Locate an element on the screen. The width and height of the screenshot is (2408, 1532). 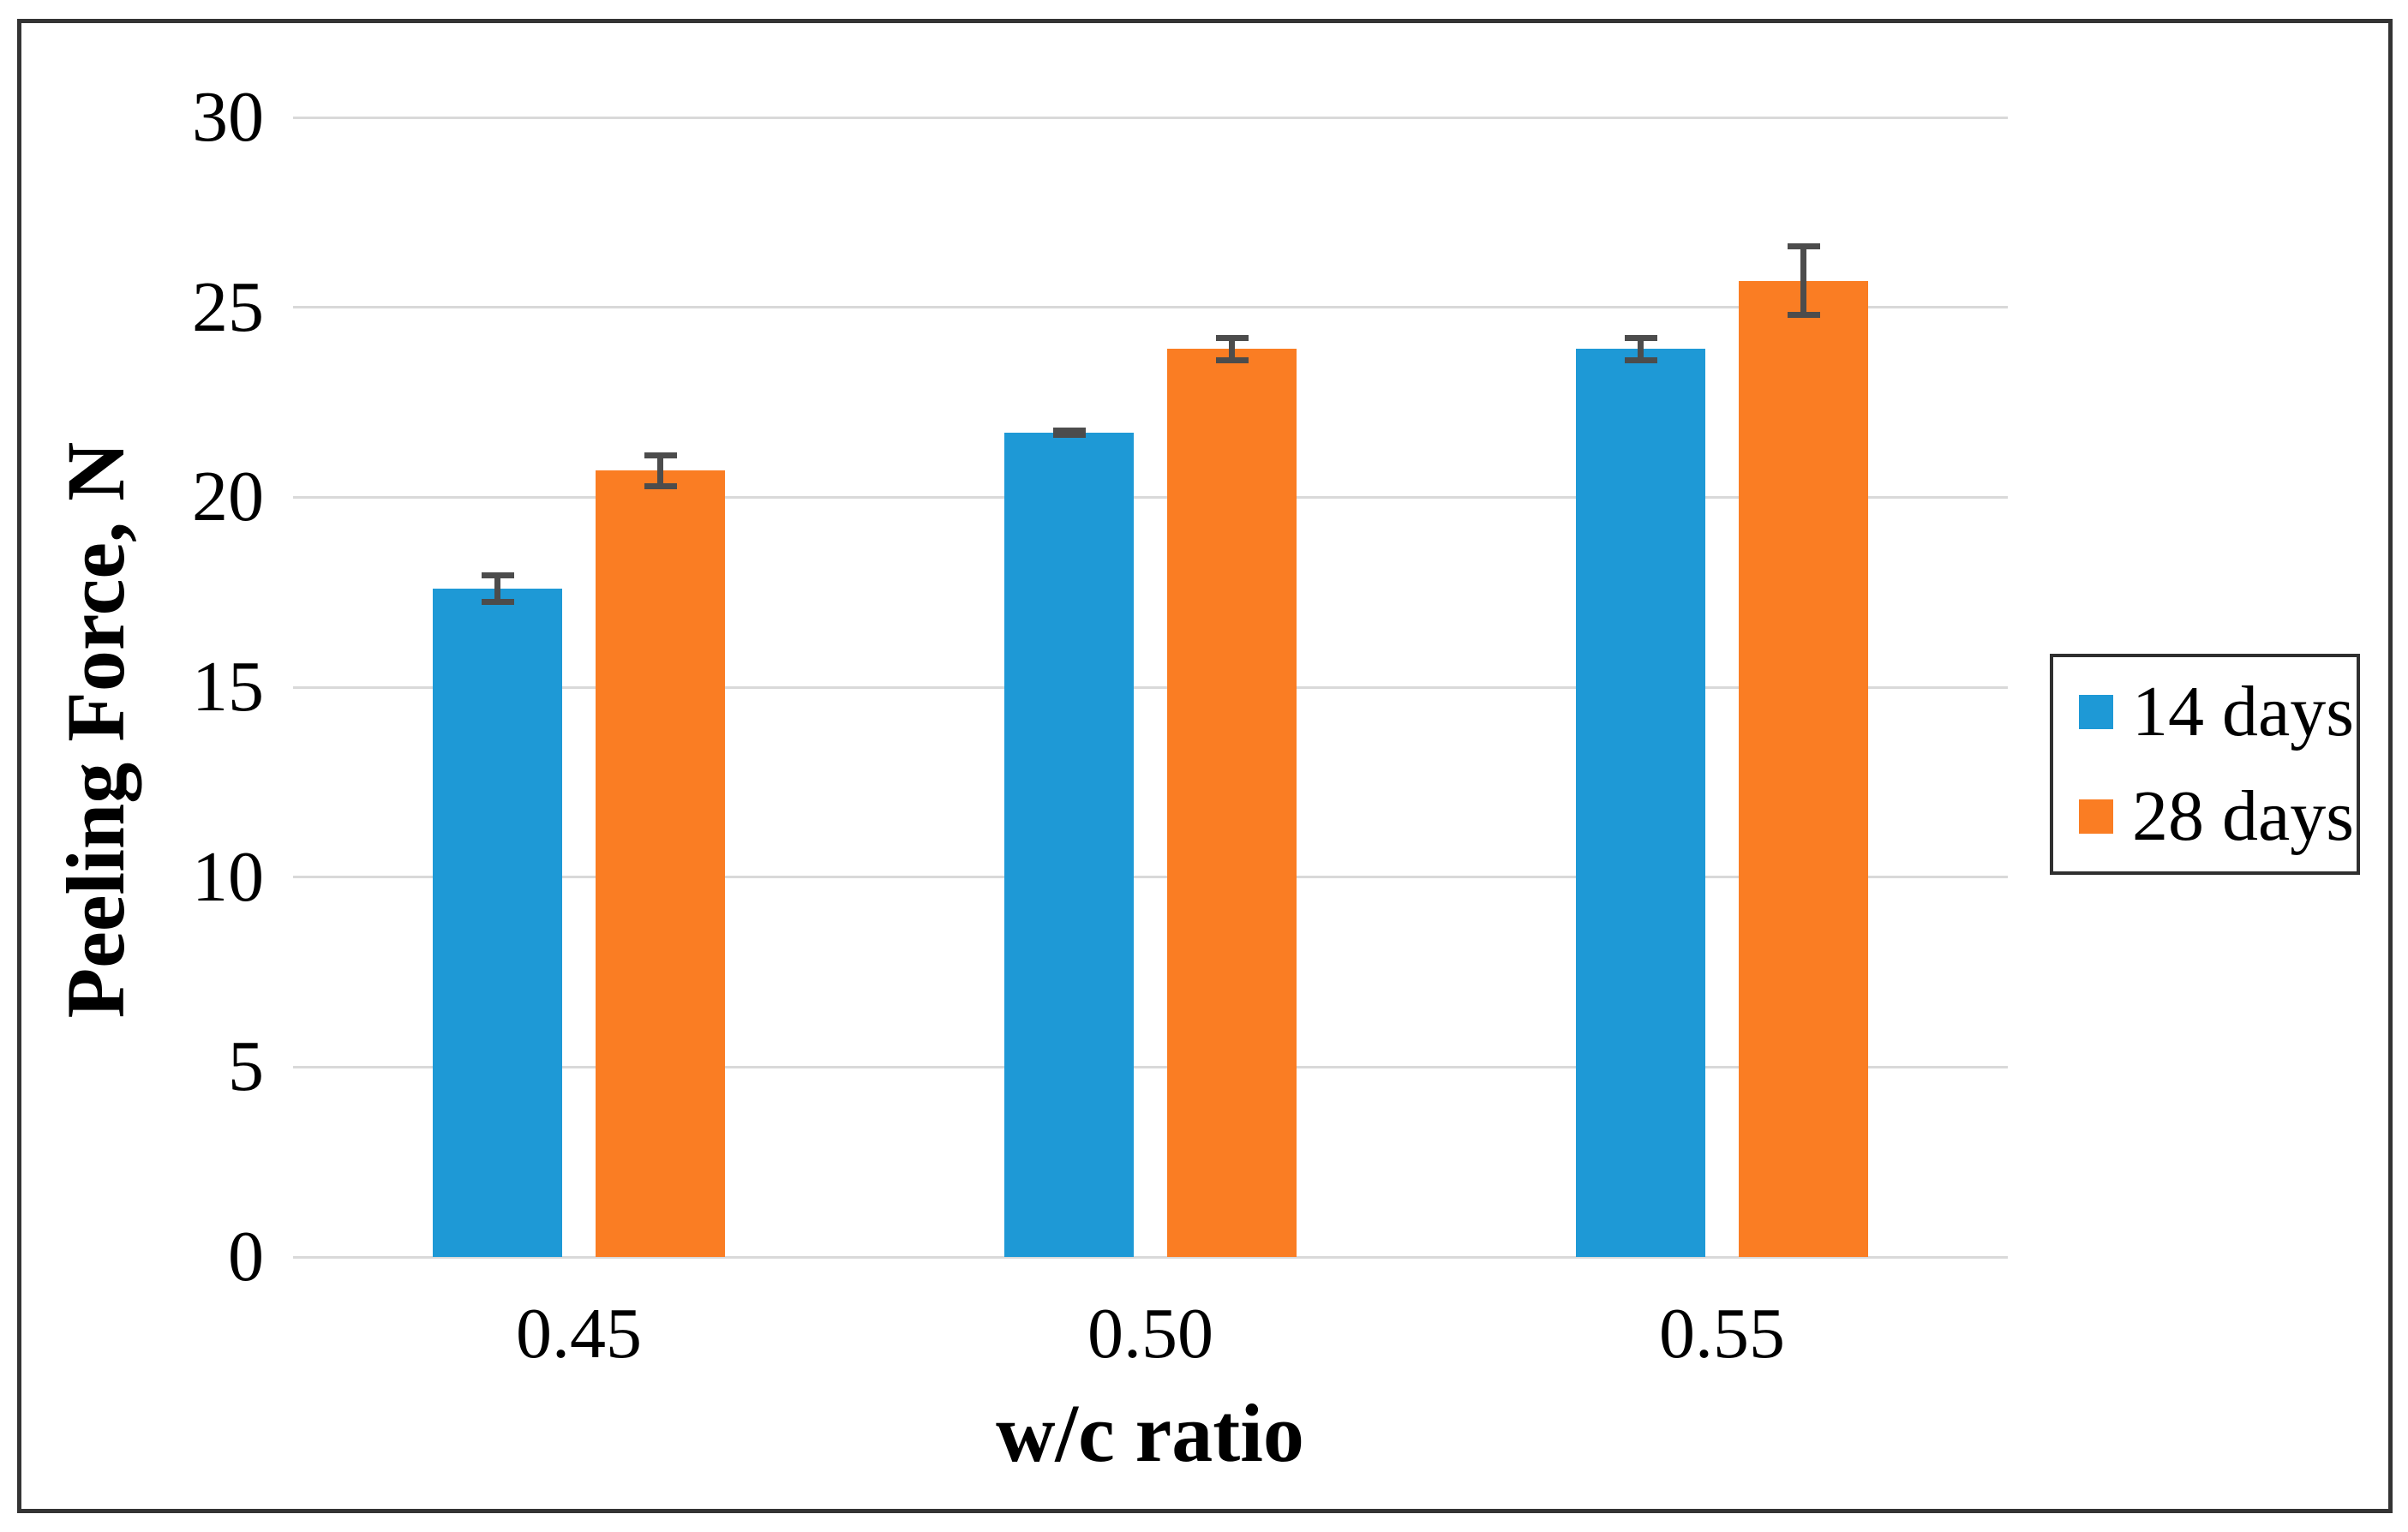
y-tick-label-0: 0 is located at coordinates (246, 1256).